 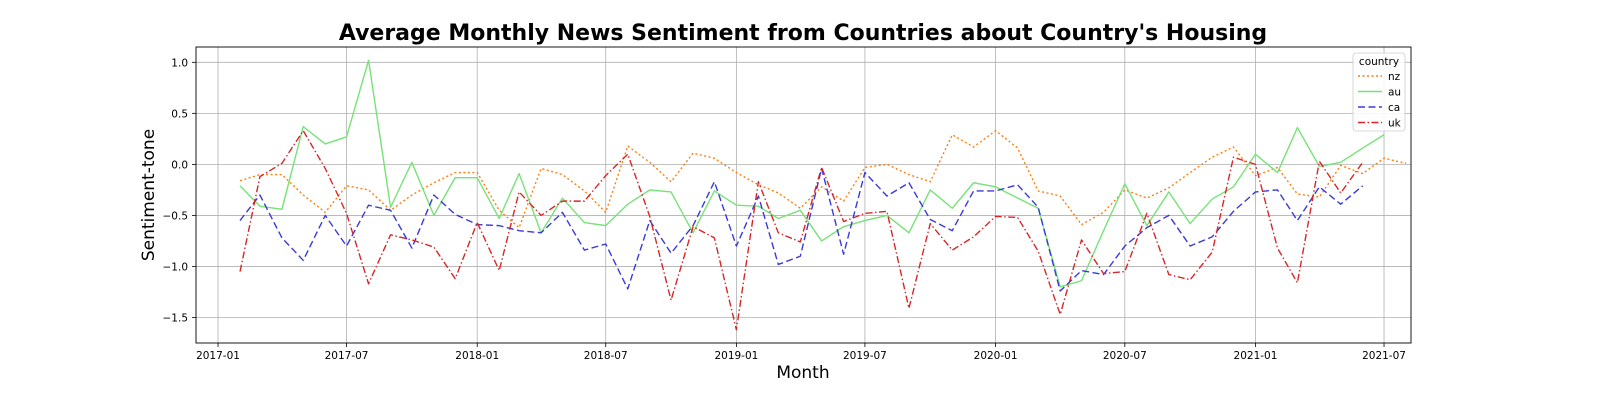 What do you see at coordinates (176, 216) in the screenshot?
I see `y-tick-label: −0.5` at bounding box center [176, 216].